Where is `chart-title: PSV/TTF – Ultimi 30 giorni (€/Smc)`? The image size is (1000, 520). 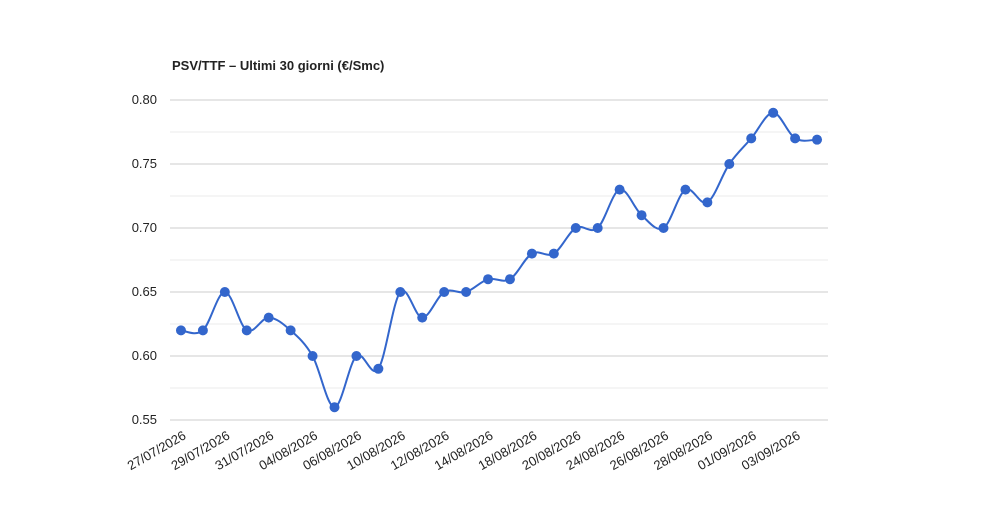 chart-title: PSV/TTF – Ultimi 30 giorni (€/Smc) is located at coordinates (278, 65).